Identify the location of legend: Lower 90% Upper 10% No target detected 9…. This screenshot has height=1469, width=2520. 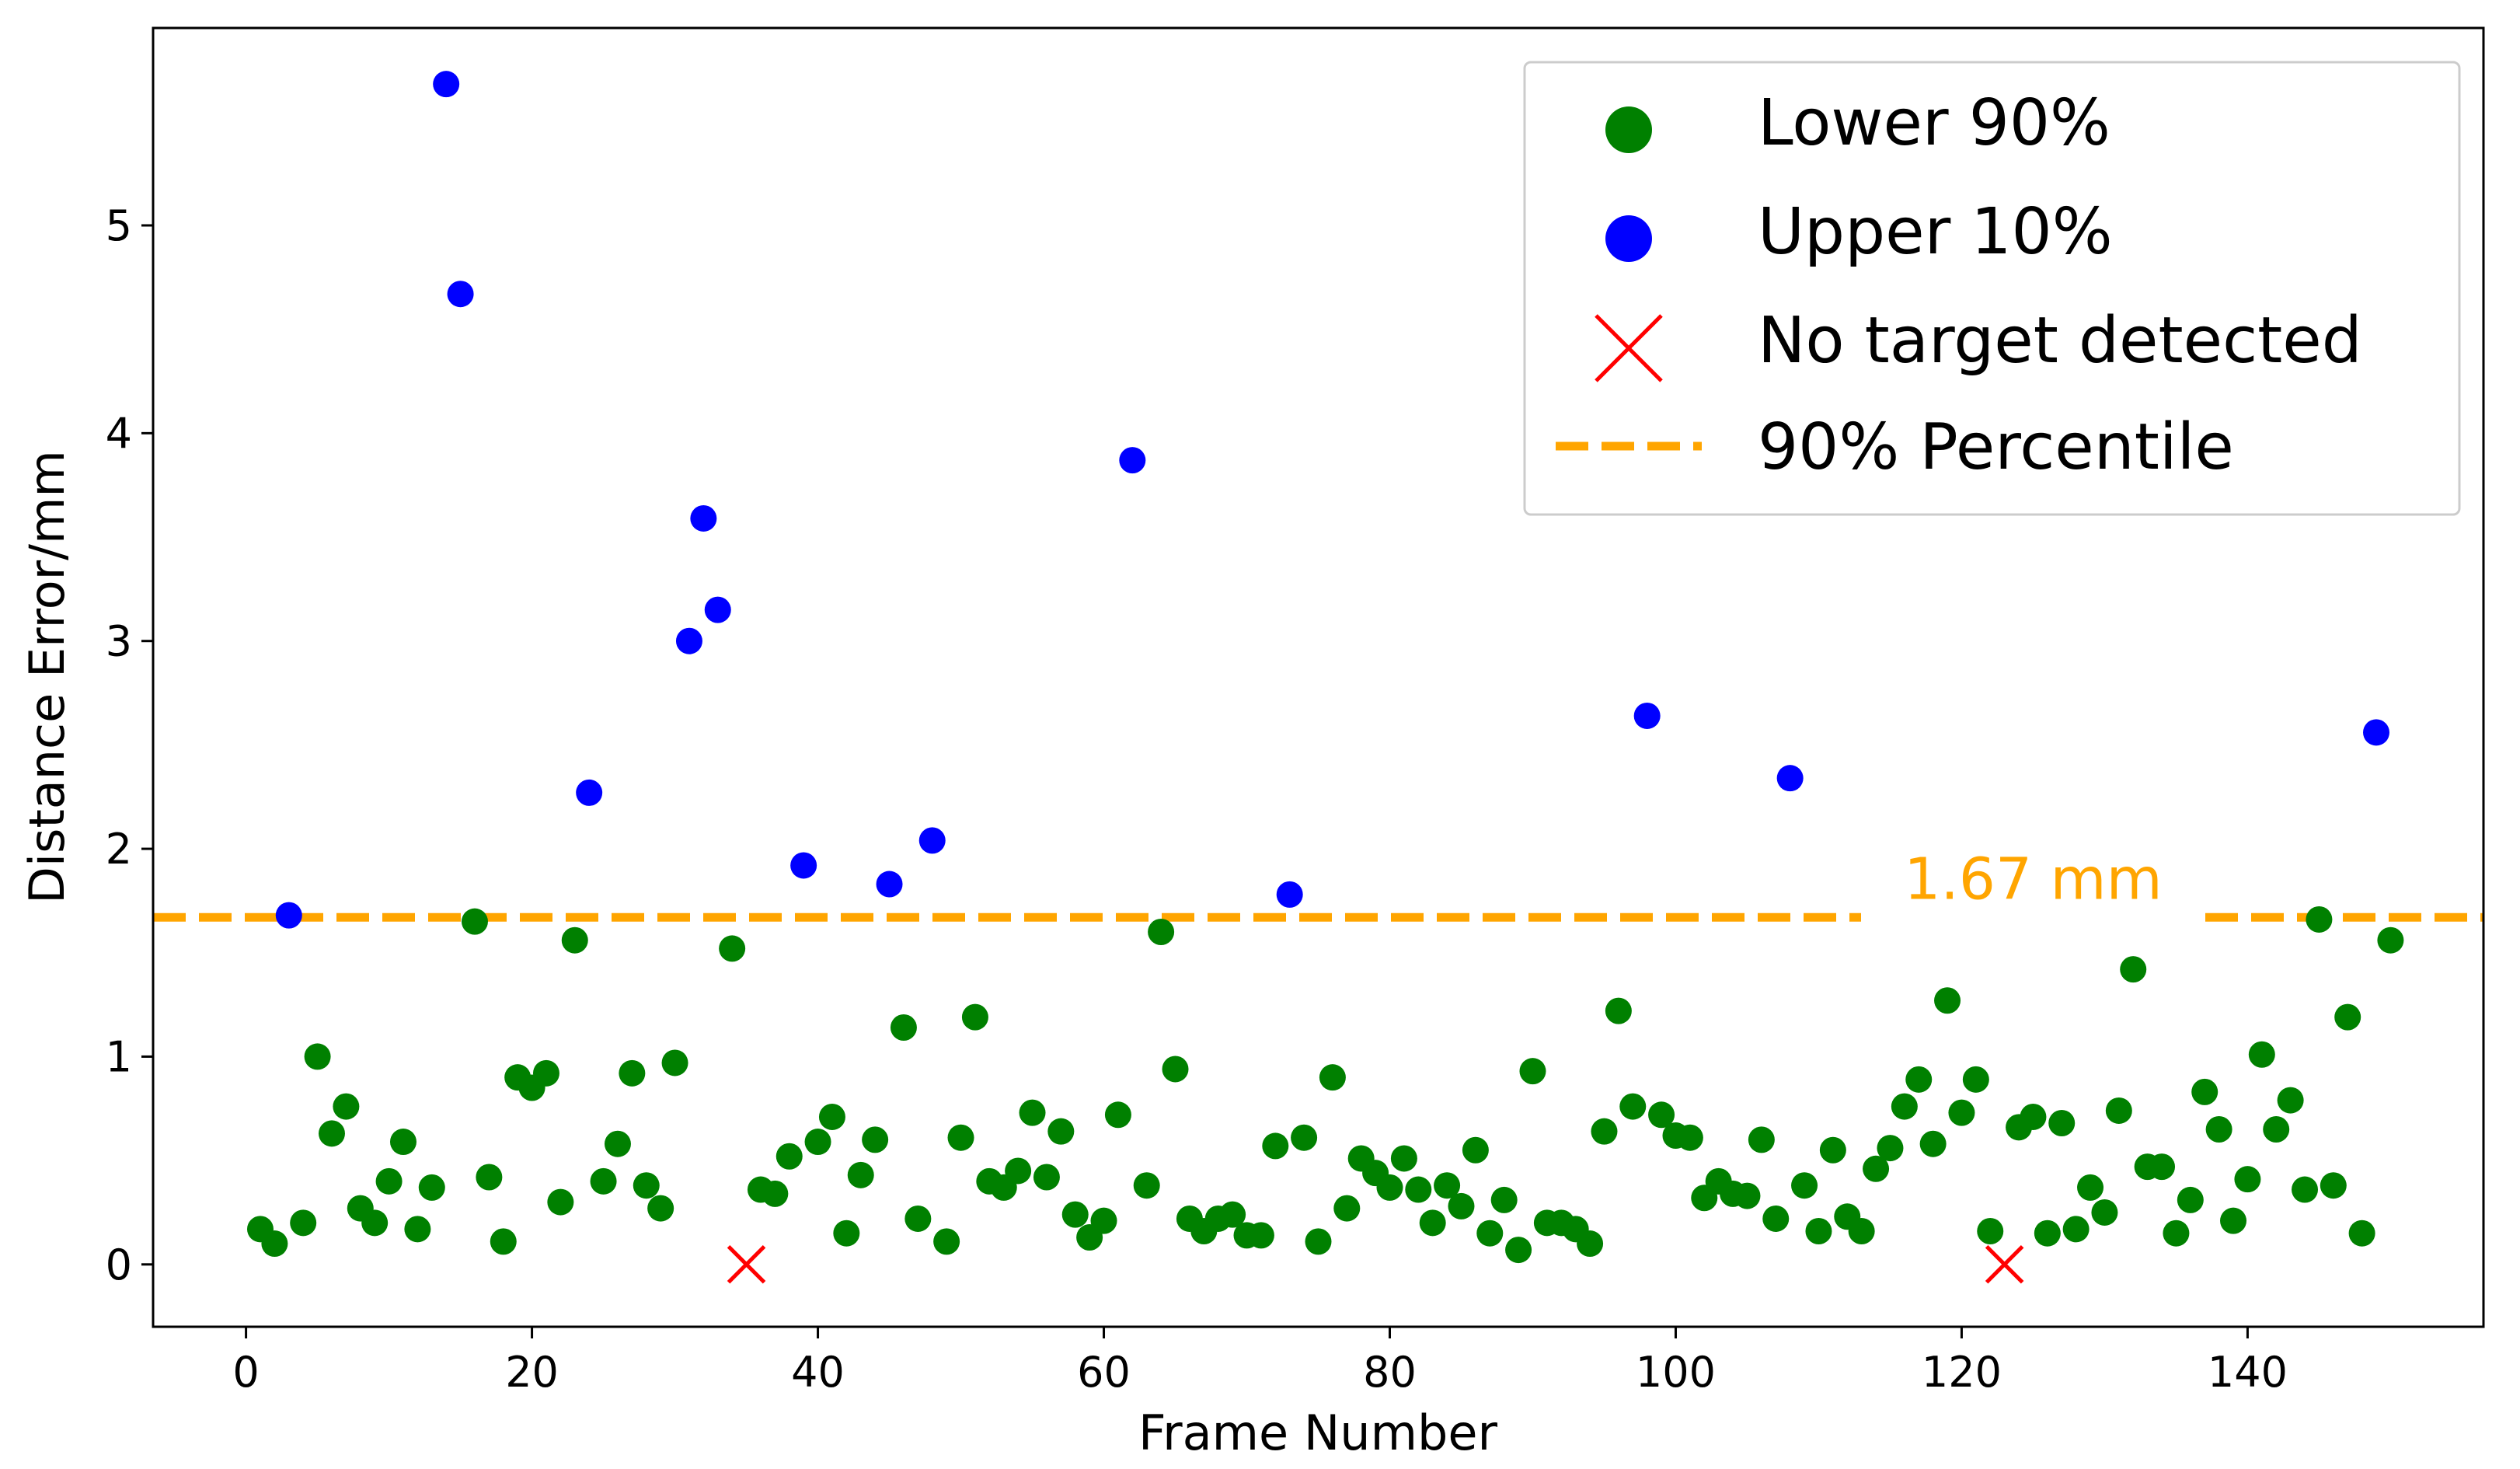
(1992, 289).